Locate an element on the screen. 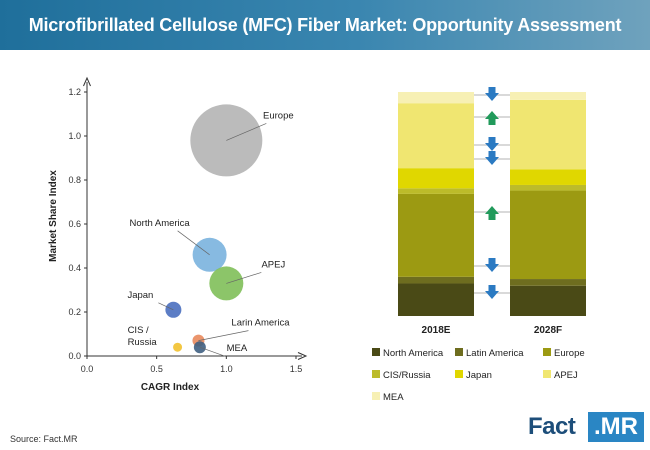  bubble-label-larin-america: Larin America is located at coordinates (260, 323).